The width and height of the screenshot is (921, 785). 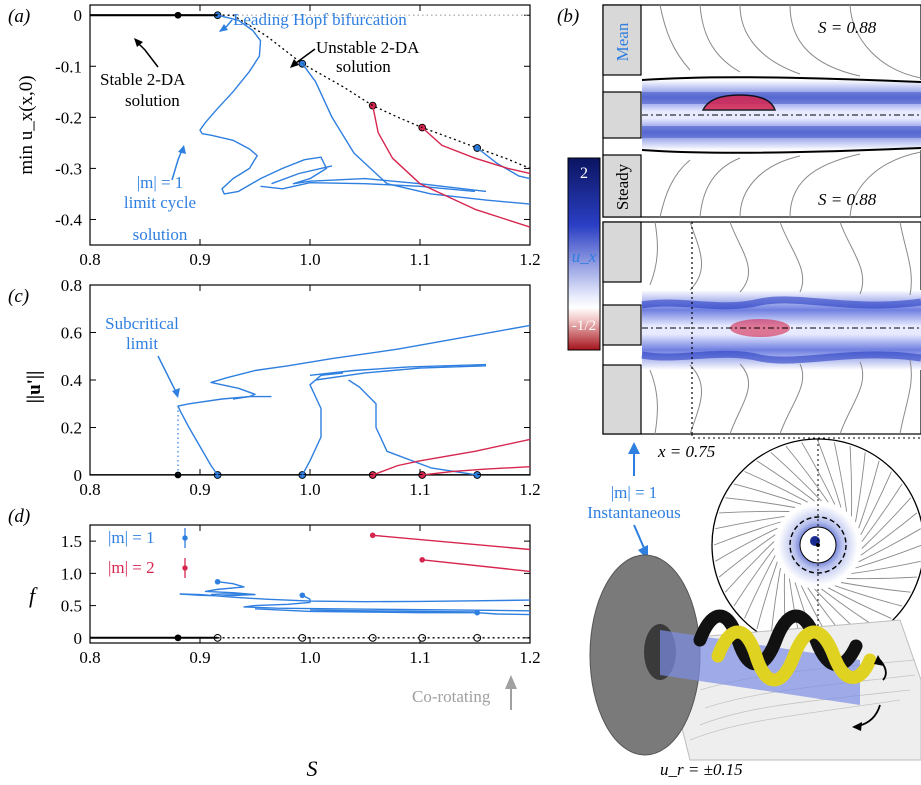 What do you see at coordinates (34, 387) in the screenshot?
I see `panel-c-ylabel: ||u'||` at bounding box center [34, 387].